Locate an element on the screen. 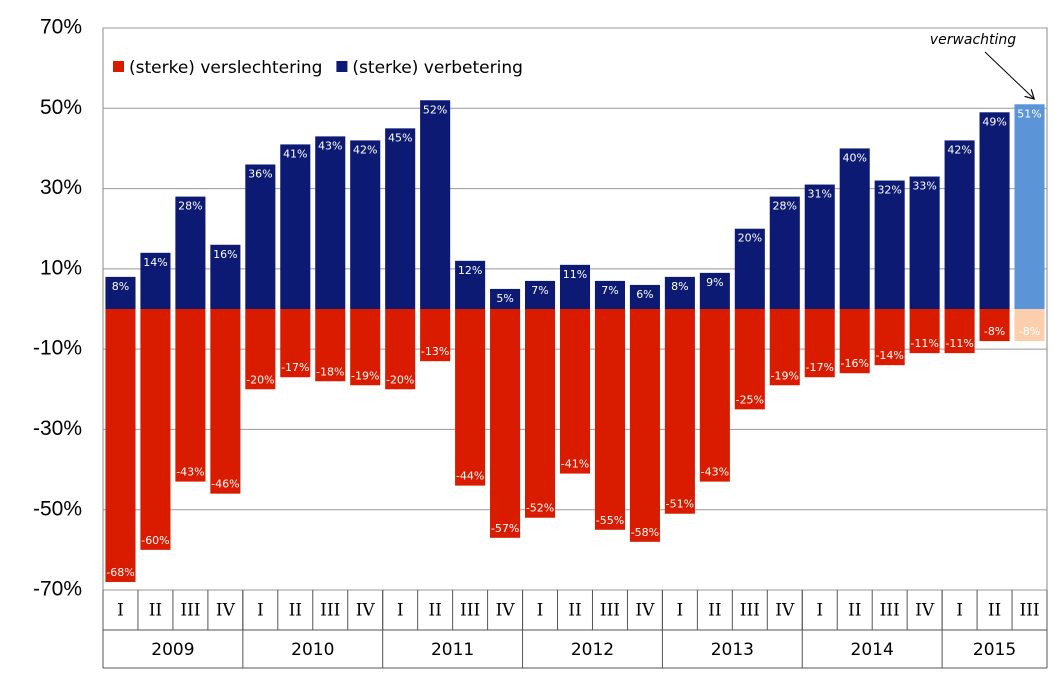 This screenshot has height=684, width=1053. x-tick-label: III is located at coordinates (890, 611).